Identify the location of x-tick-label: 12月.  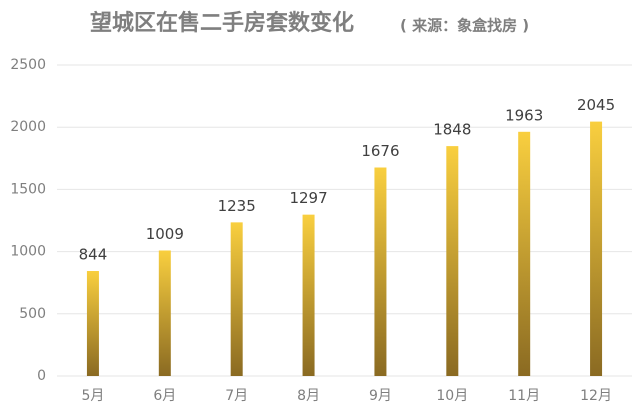
(596, 396).